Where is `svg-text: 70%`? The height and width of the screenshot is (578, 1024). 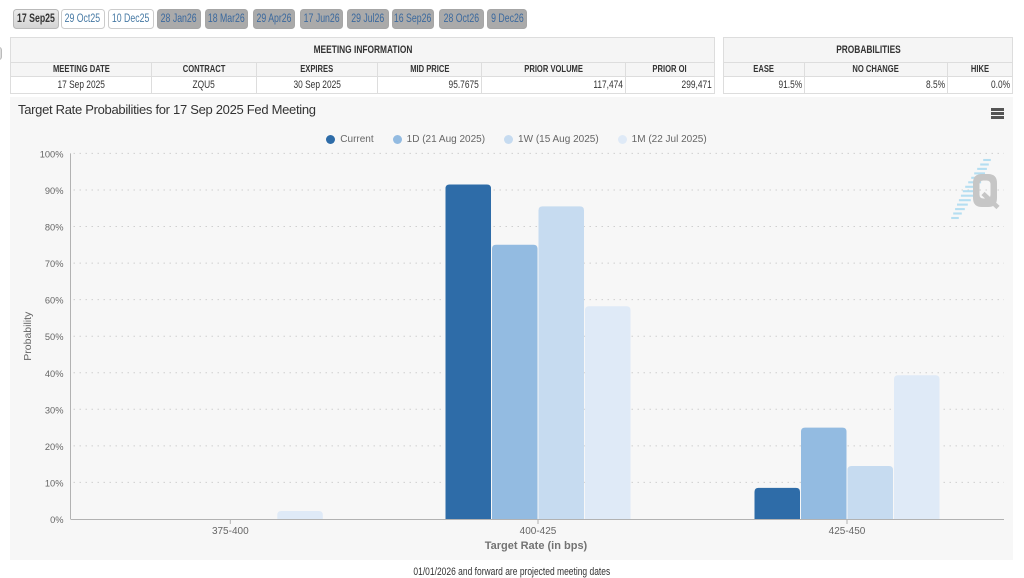 svg-text: 70% is located at coordinates (54, 264).